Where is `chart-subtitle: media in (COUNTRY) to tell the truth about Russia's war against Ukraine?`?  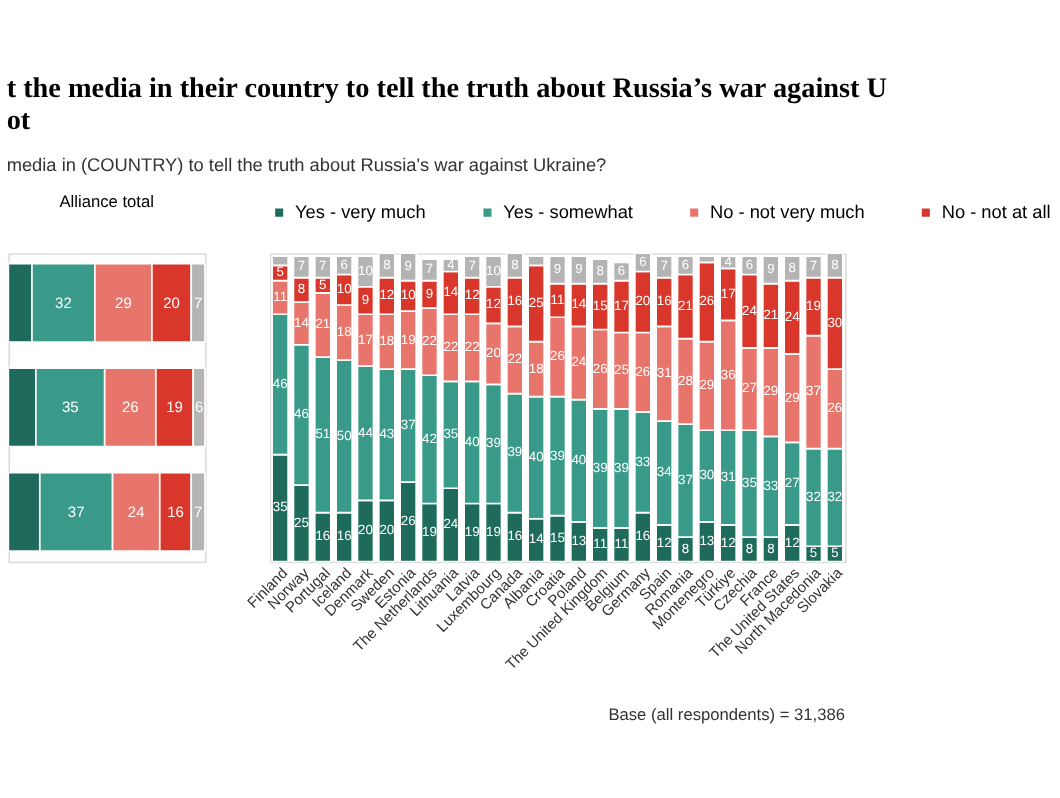
chart-subtitle: media in (COUNTRY) to tell the truth about Russia's war against Ukraine? is located at coordinates (306, 164).